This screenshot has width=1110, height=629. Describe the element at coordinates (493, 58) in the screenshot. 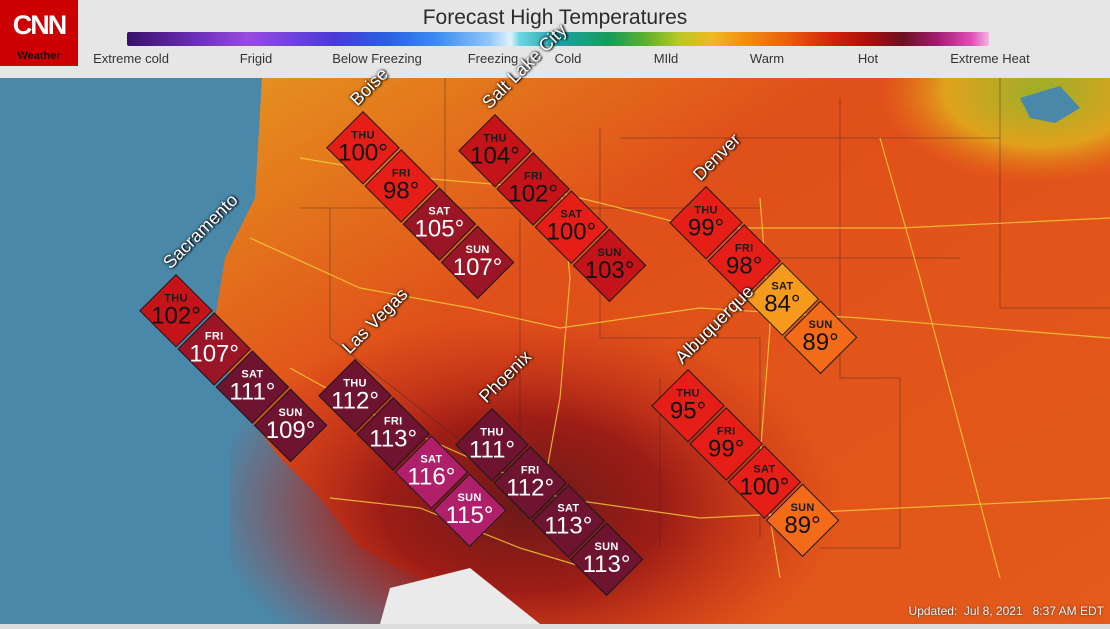

I see `scale-label-freezing: Freezing` at that location.